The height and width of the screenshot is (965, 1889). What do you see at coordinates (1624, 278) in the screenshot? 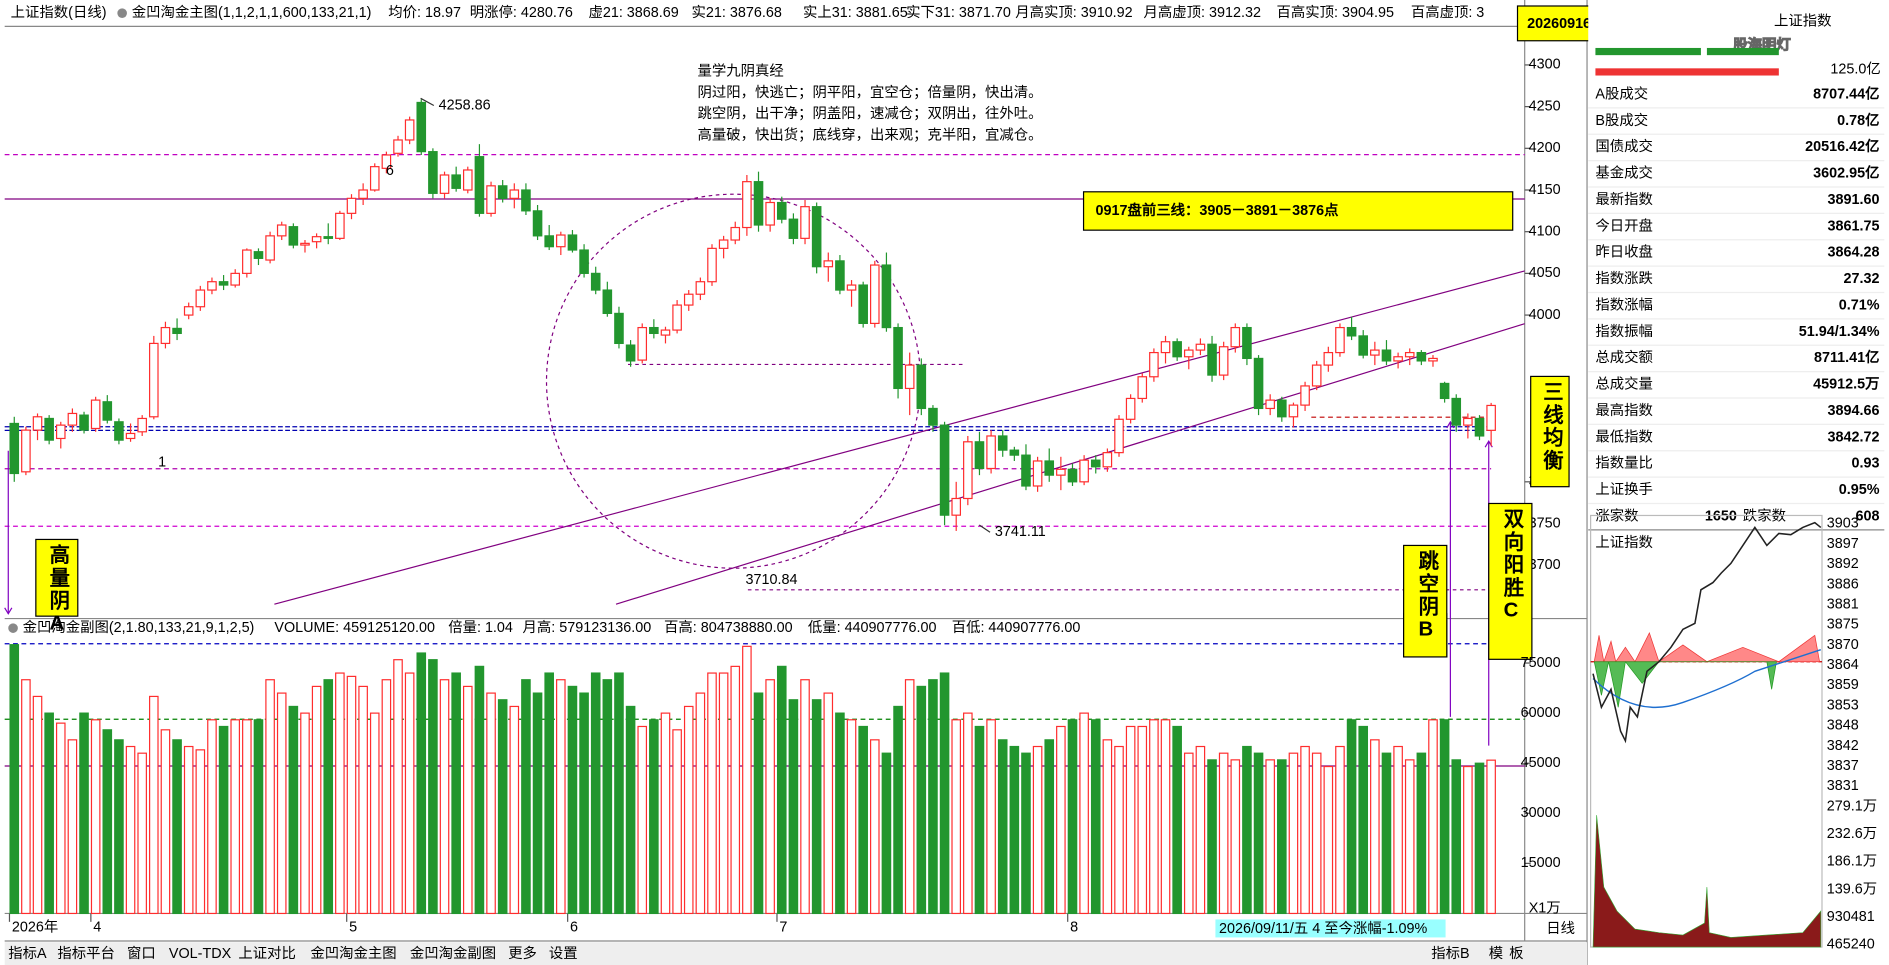
I see `row-label: 指数涨跌` at bounding box center [1624, 278].